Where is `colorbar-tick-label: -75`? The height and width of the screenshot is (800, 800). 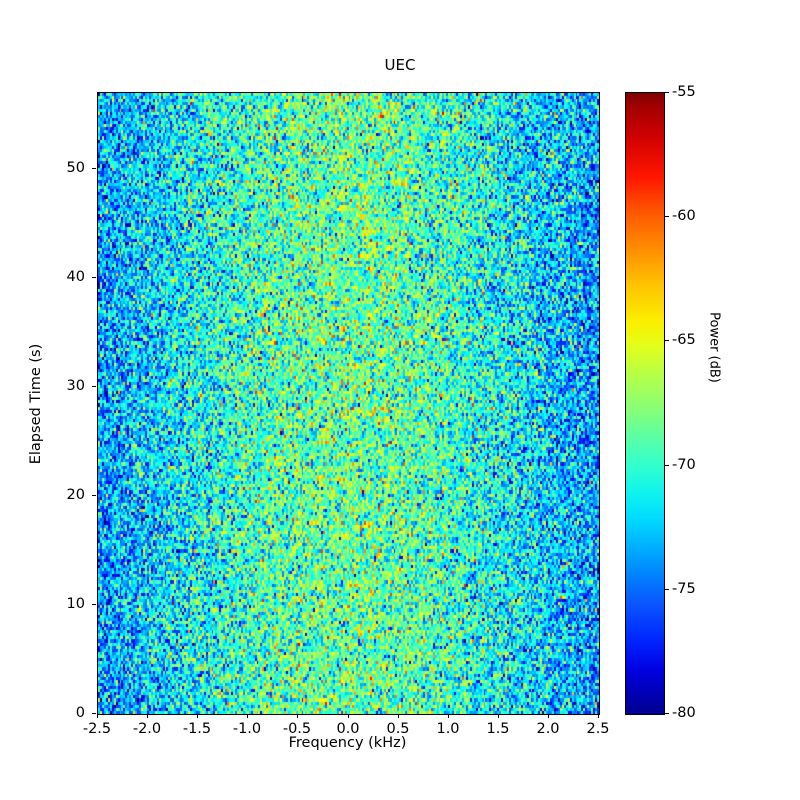 colorbar-tick-label: -75 is located at coordinates (684, 589).